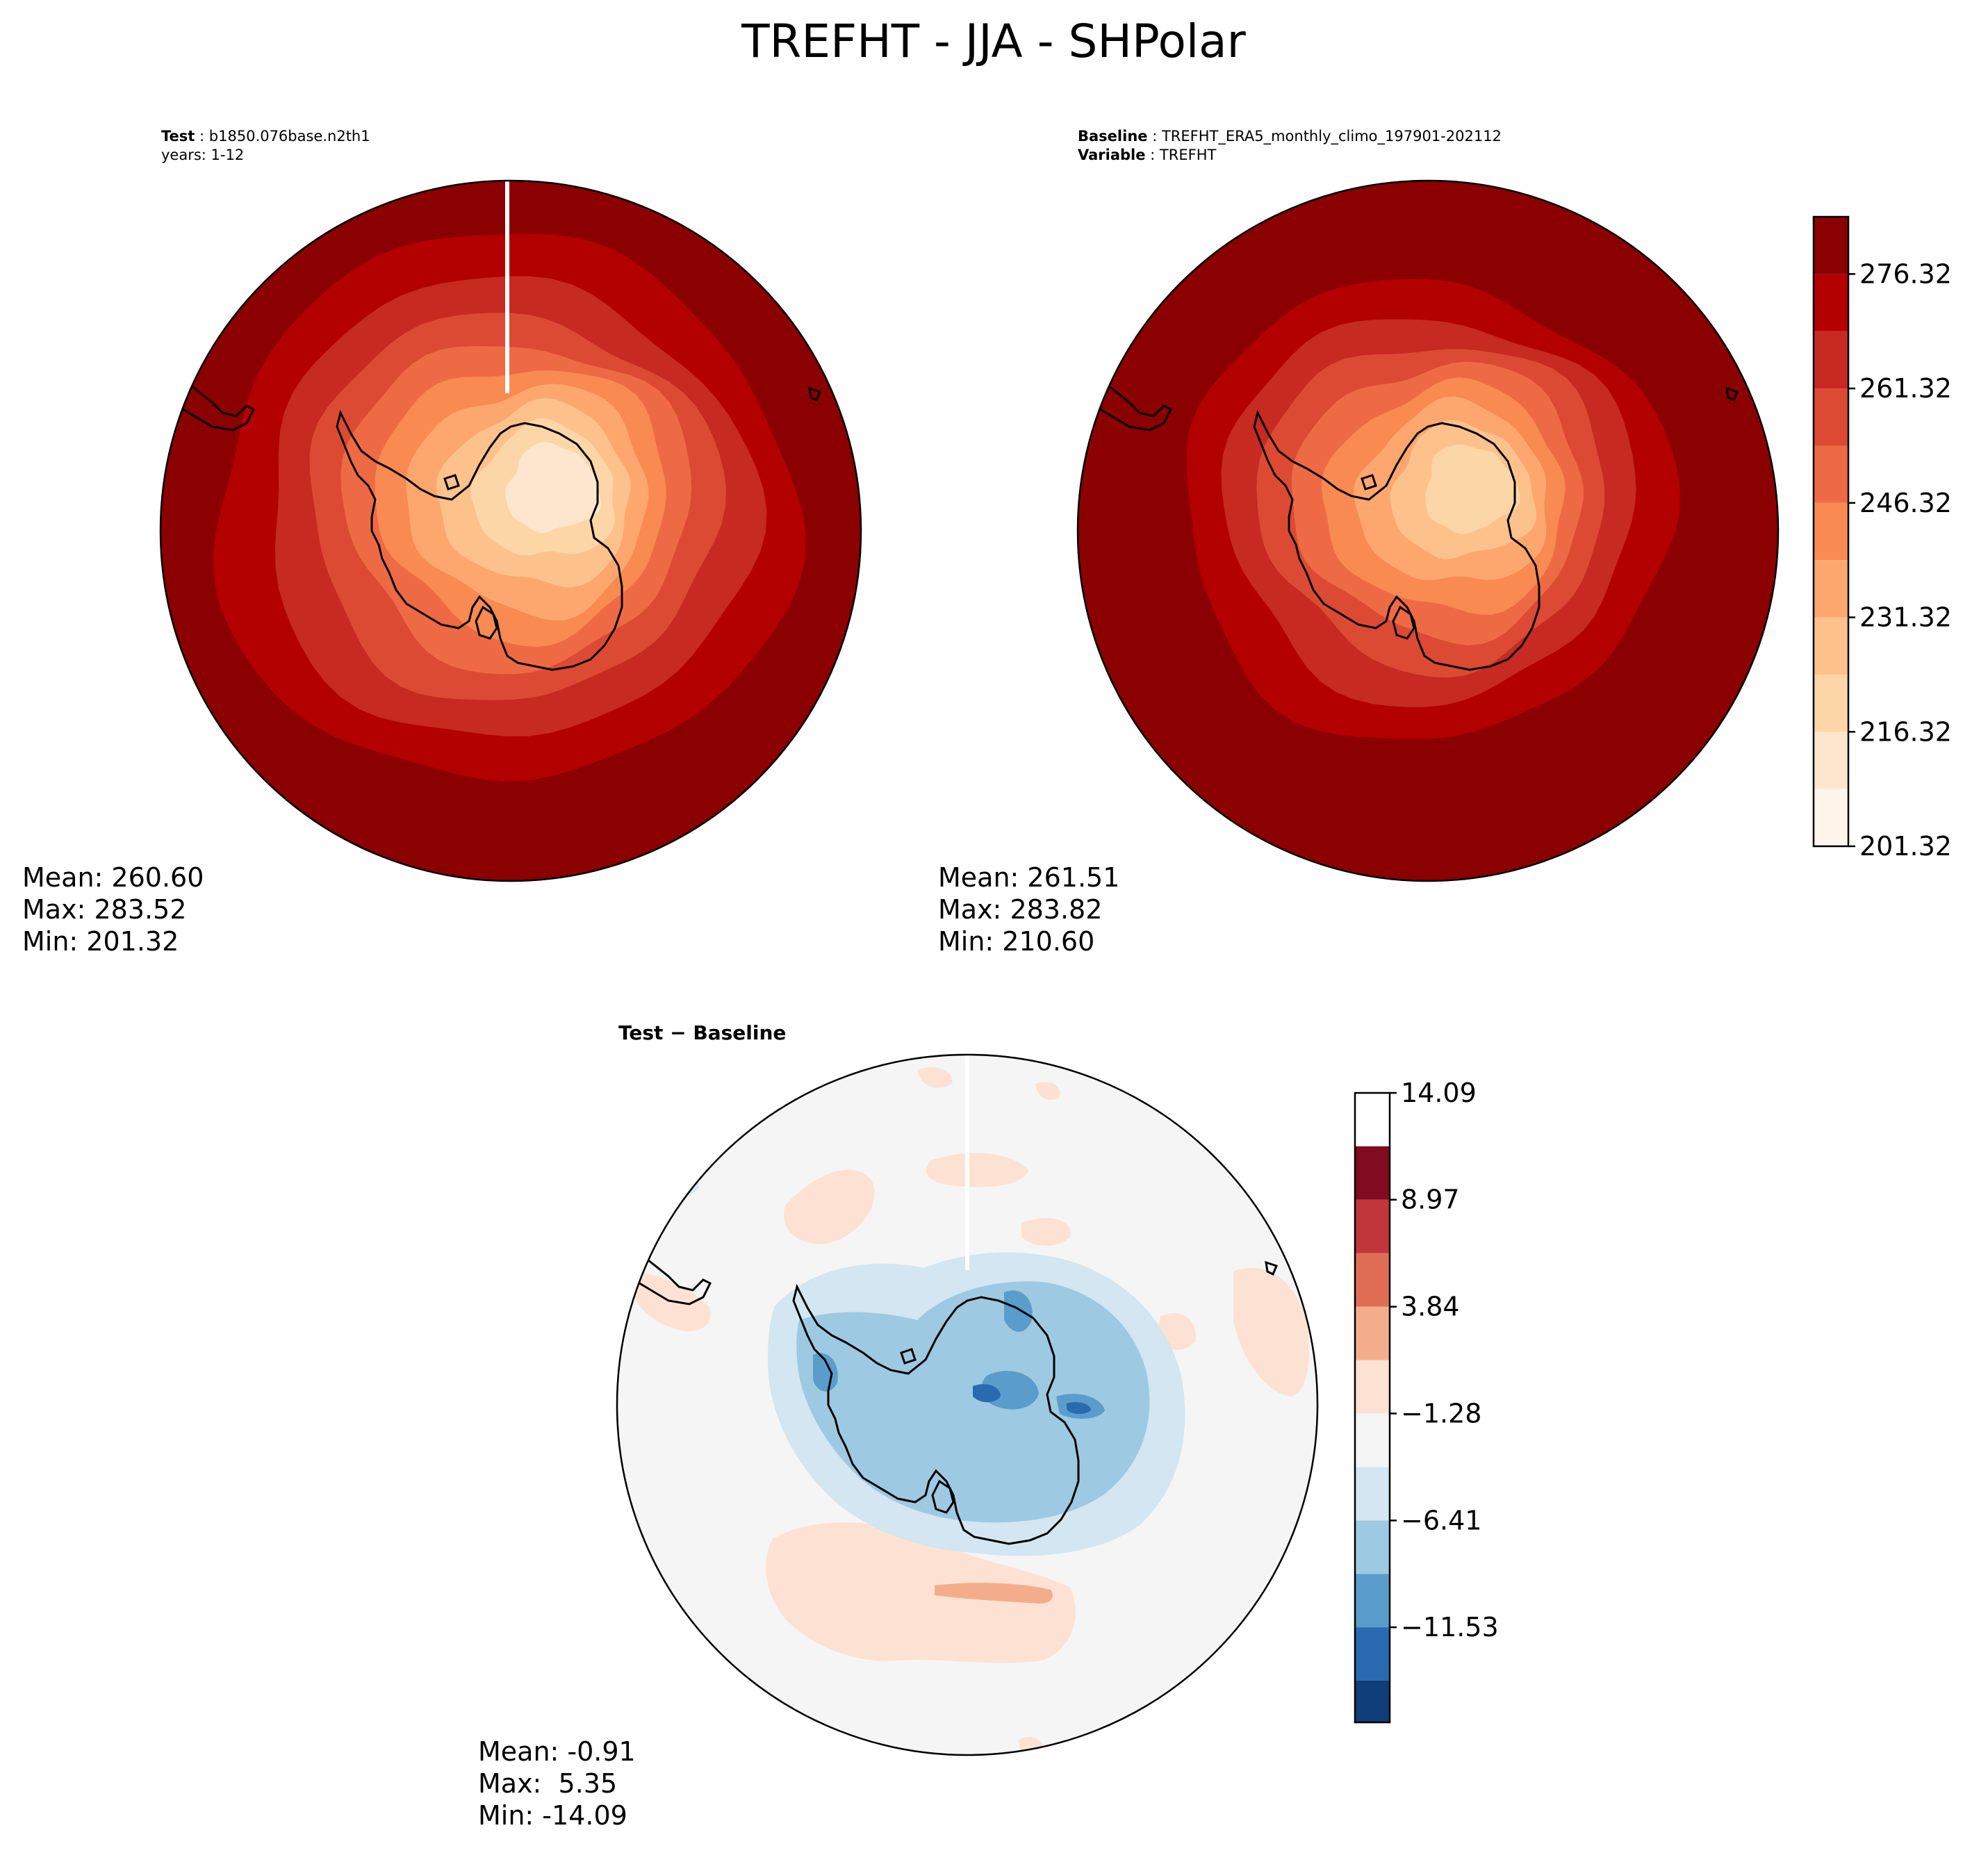  Describe the element at coordinates (1441, 1413) in the screenshot. I see `colorbar-tick-label: −1.28` at that location.